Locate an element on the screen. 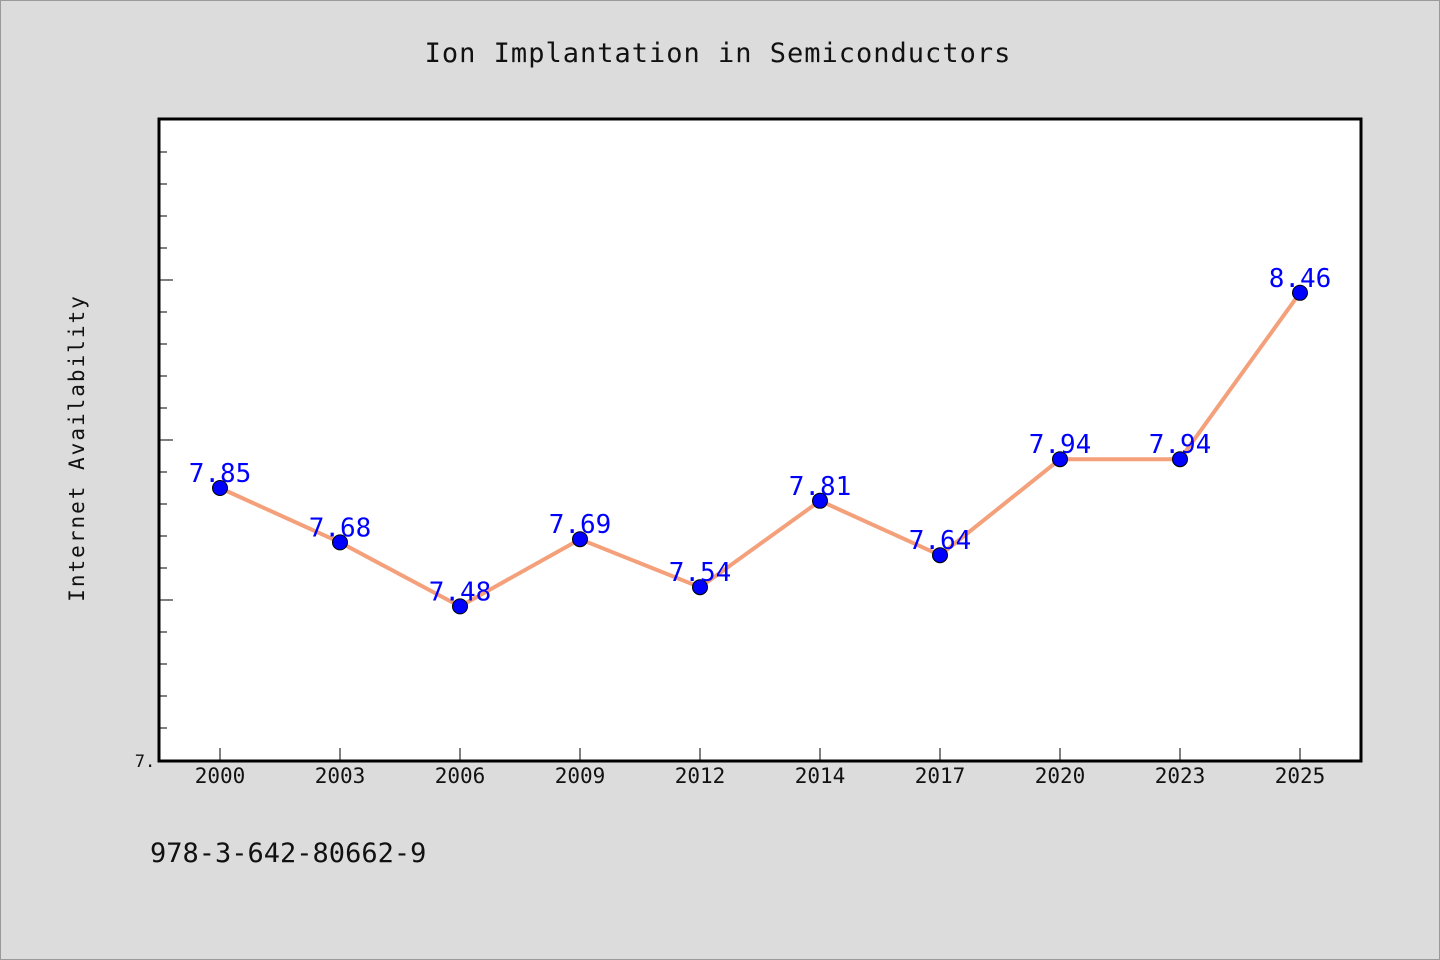  x-axis-ticks: 2000 2003 2006 2009 2012 2014 2017 2020 2023 2025 is located at coordinates (760, 768).